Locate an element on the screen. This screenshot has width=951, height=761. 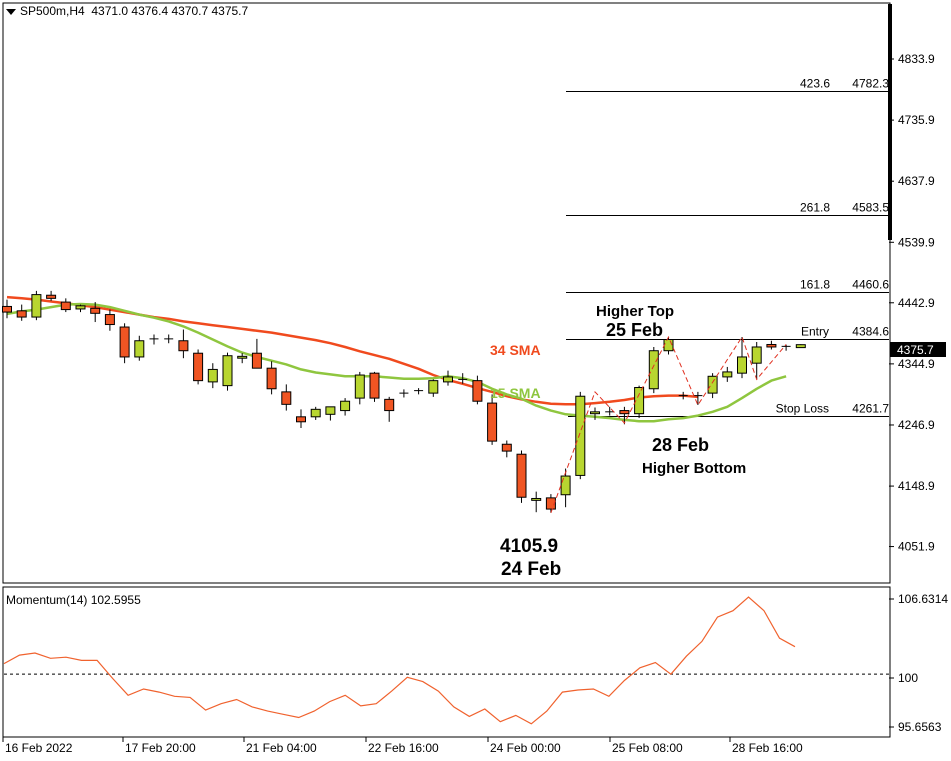
fib-level-label: 423.6 is located at coordinates (815, 84).